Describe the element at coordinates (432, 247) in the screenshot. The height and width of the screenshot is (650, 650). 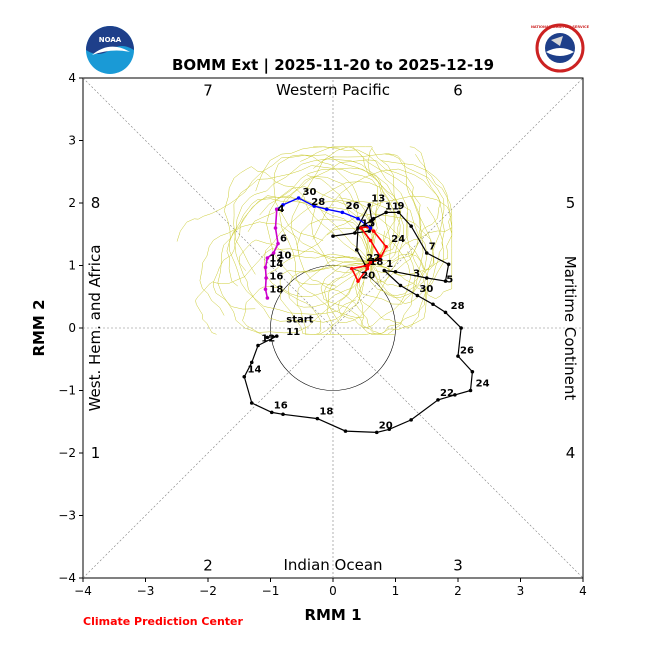
I see `observed-label: 7` at that location.